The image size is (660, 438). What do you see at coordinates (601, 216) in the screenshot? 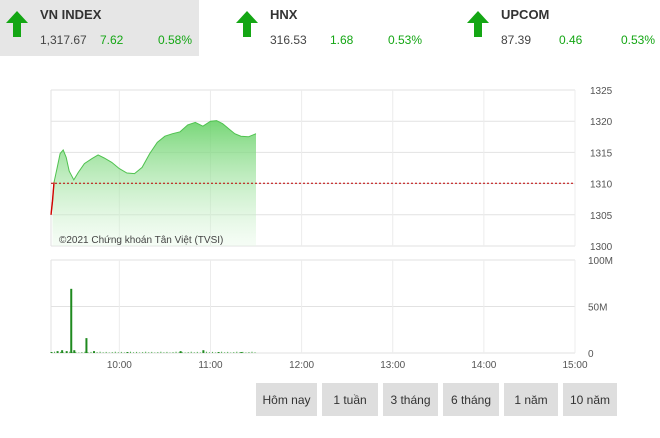
I see `price-tick-label: 1305` at bounding box center [601, 216].